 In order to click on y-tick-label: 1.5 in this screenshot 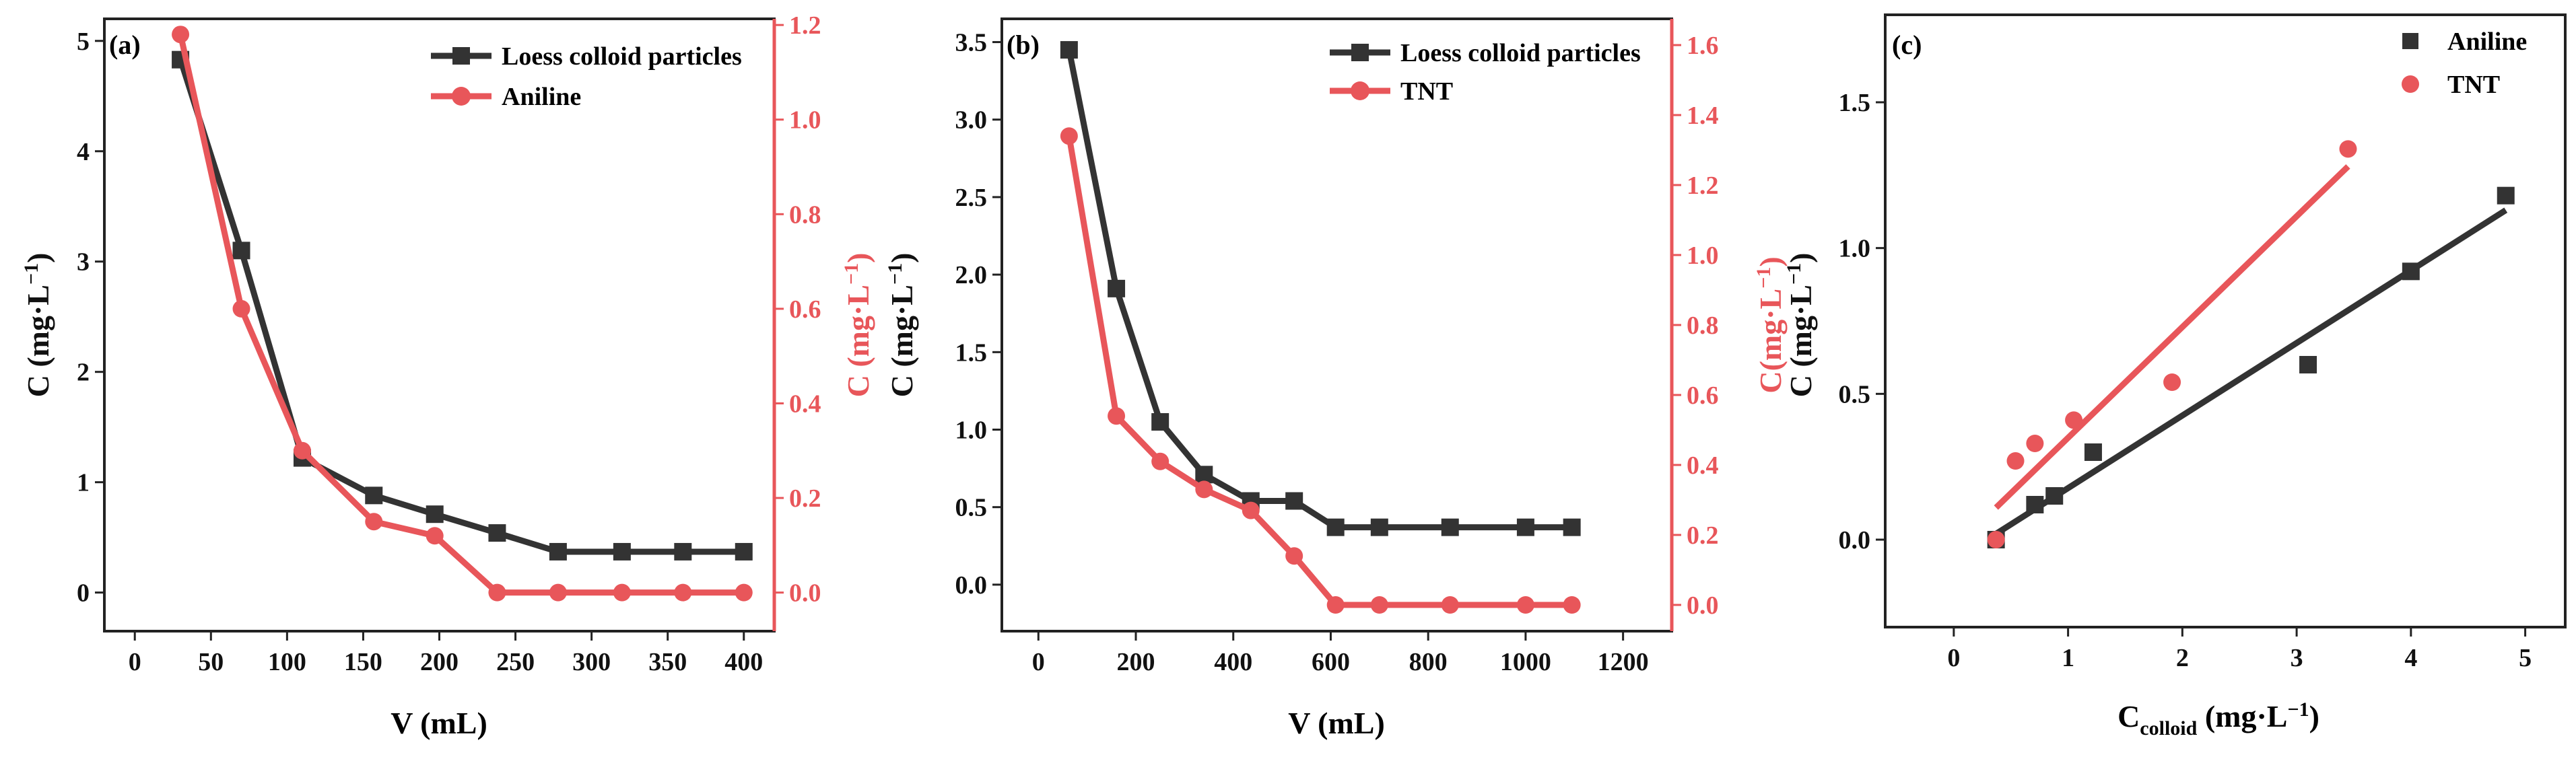, I will do `click(1855, 103)`.